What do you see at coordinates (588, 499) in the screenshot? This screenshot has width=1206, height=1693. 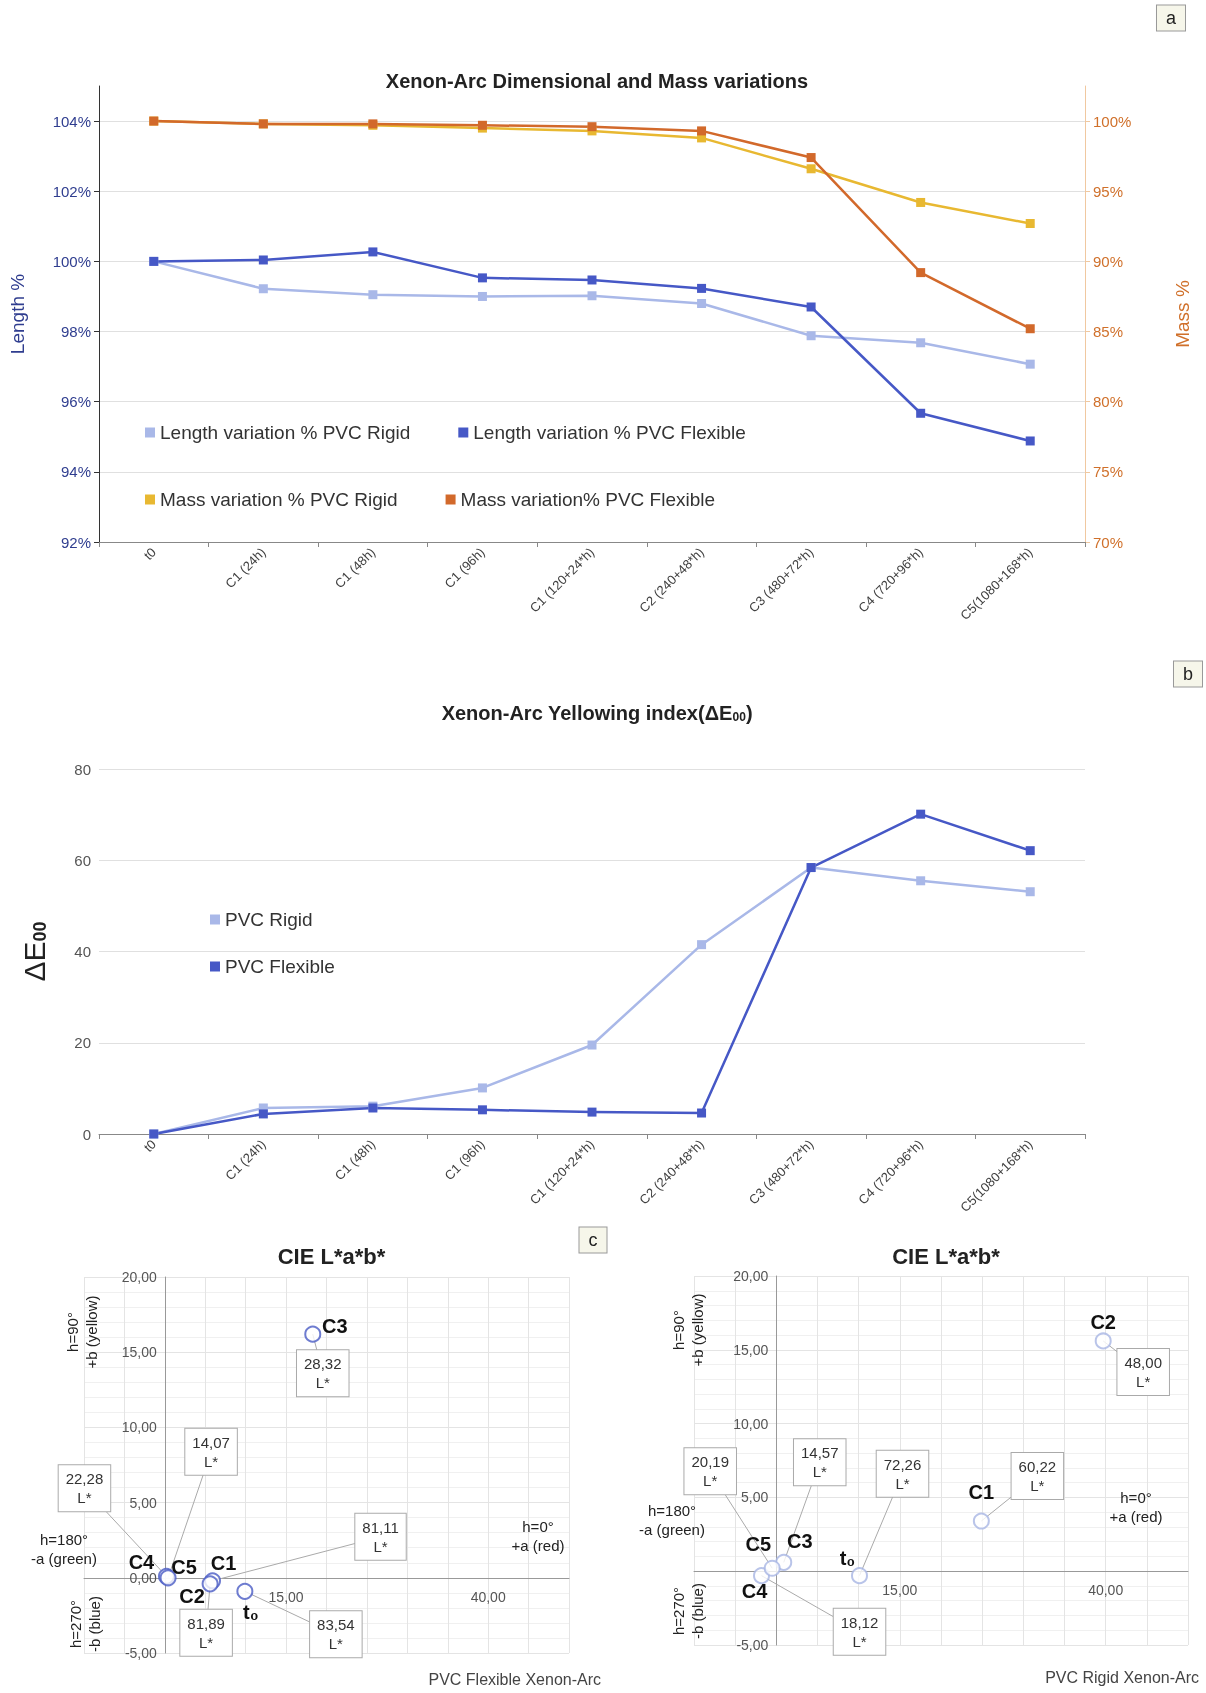 I see `legend-label: Mass variation% PVC Flexible` at bounding box center [588, 499].